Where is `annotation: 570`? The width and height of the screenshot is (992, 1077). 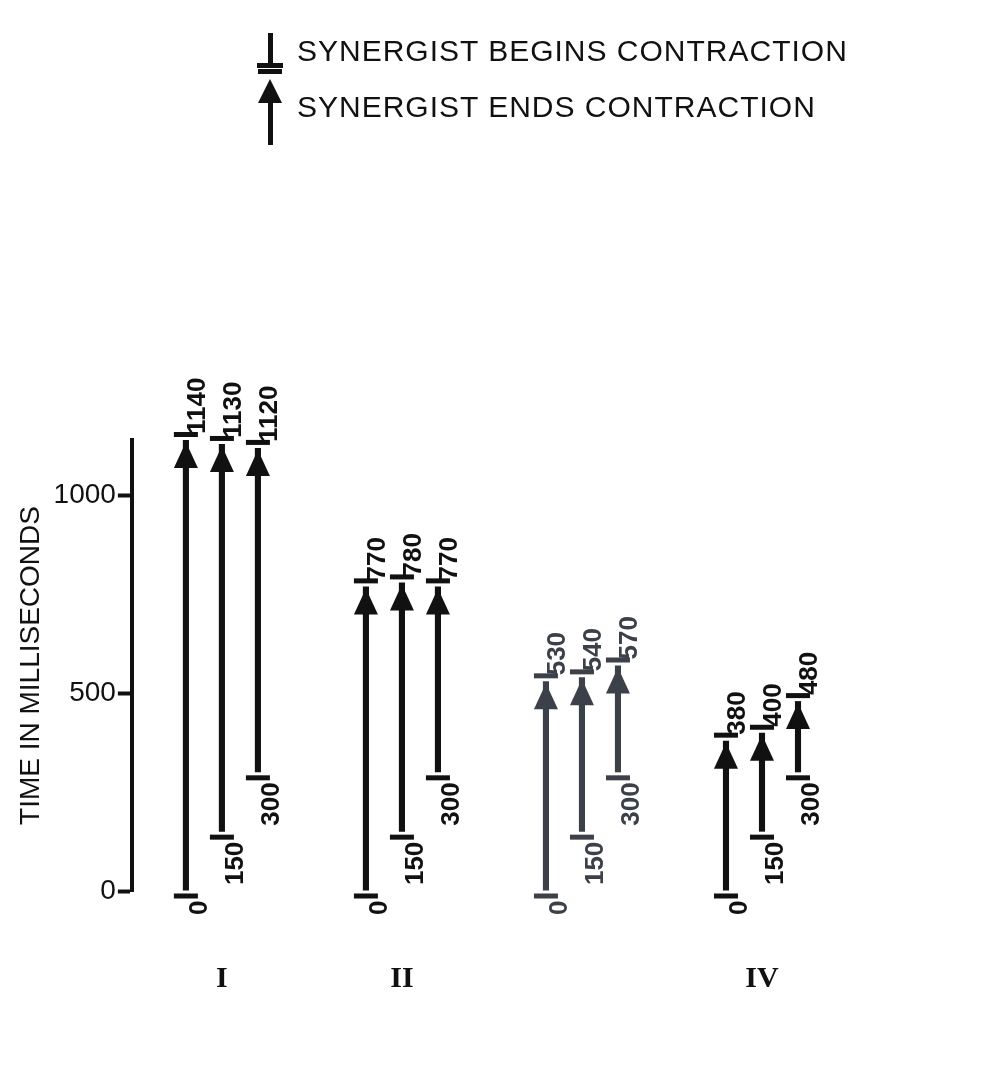
annotation: 570 is located at coordinates (628, 638).